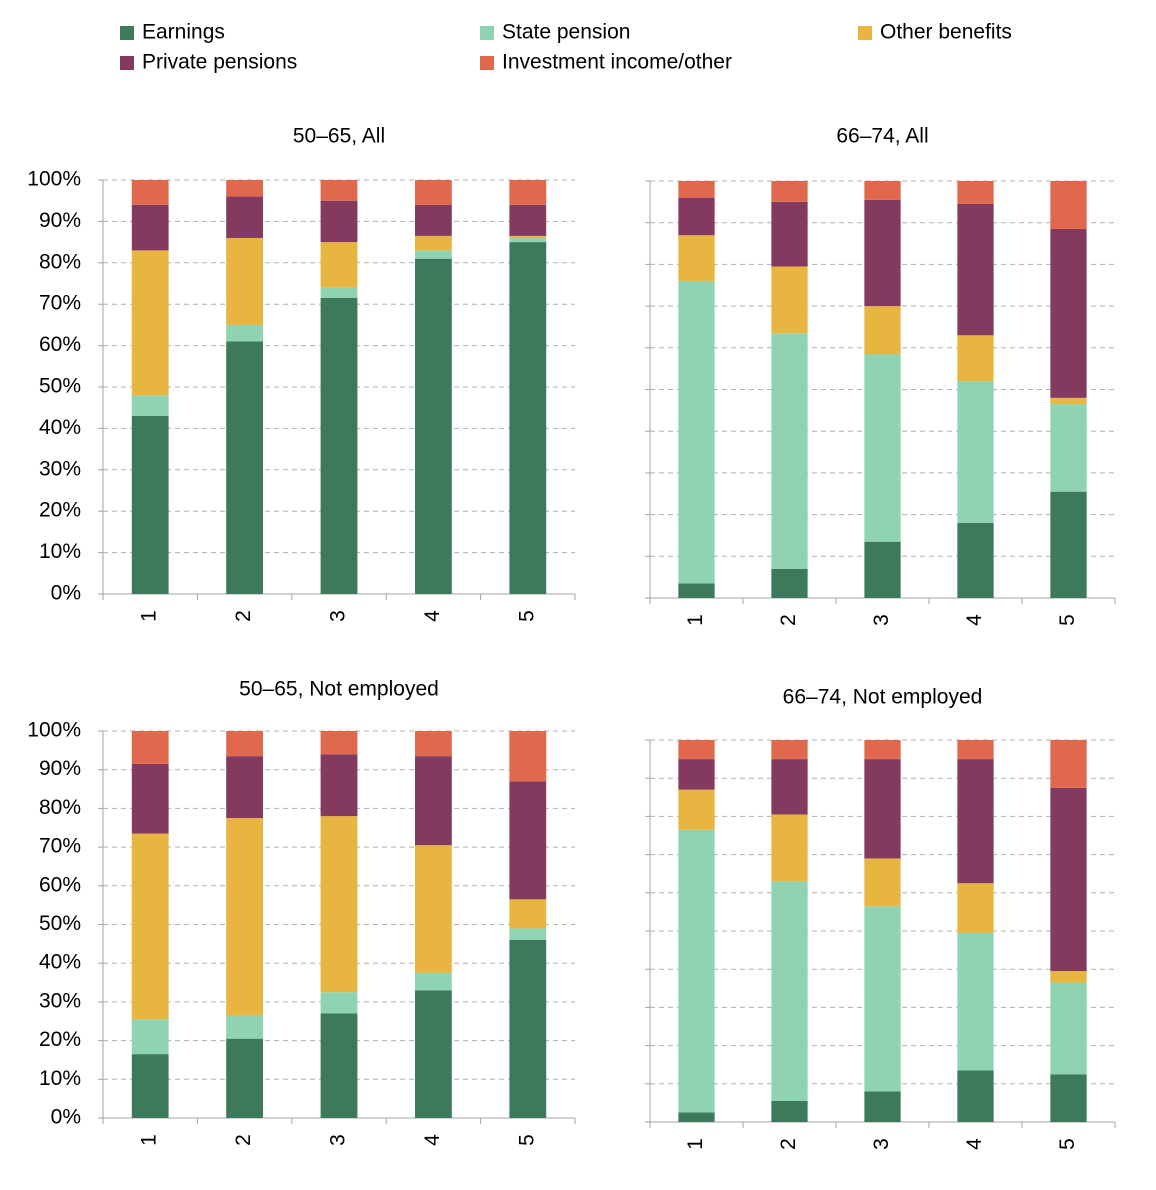 The image size is (1156, 1190). I want to click on legend-label: Earnings, so click(183, 32).